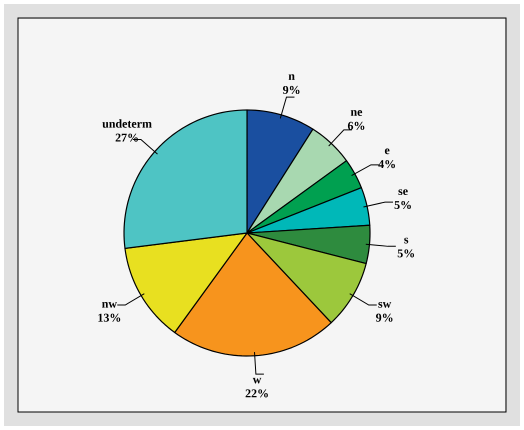 The image size is (524, 430). Describe the element at coordinates (257, 381) in the screenshot. I see `slice-label: w` at that location.